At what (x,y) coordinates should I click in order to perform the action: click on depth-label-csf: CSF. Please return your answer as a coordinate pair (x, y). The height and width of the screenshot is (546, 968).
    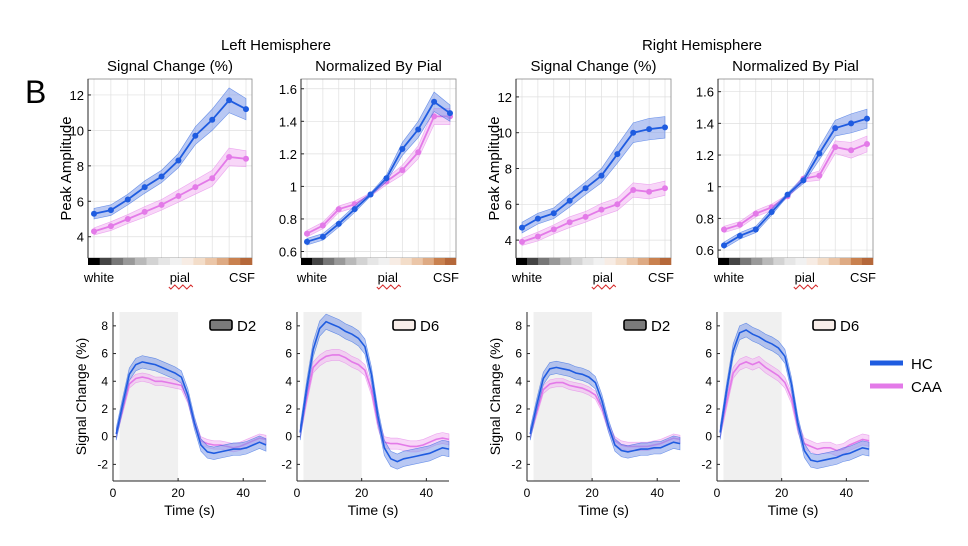
    Looking at the image, I should click on (661, 277).